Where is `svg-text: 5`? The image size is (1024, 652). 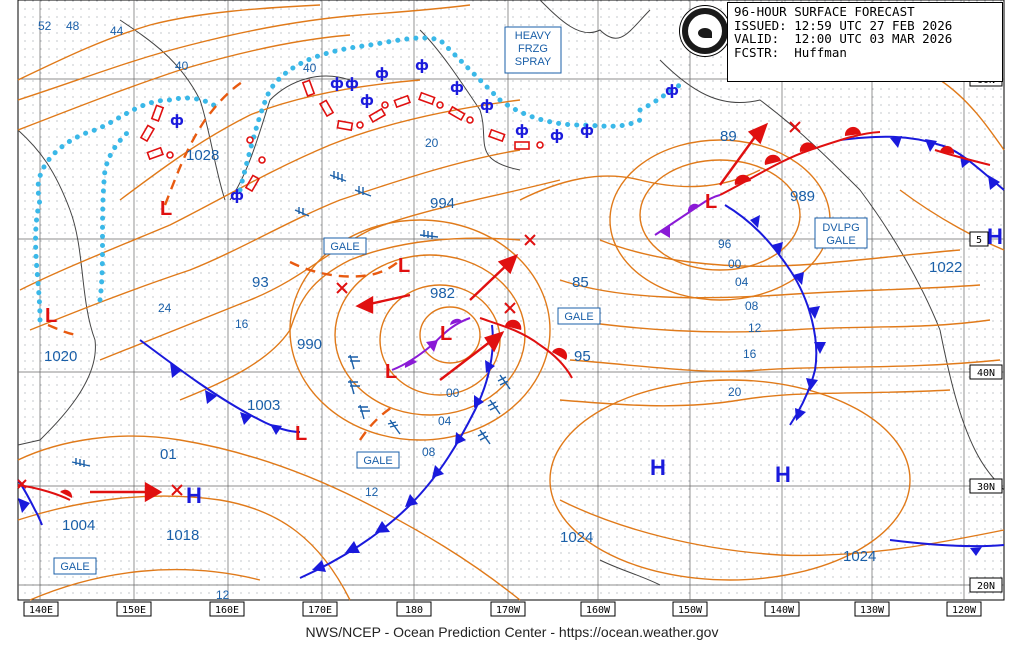
svg-text: 5 is located at coordinates (979, 240).